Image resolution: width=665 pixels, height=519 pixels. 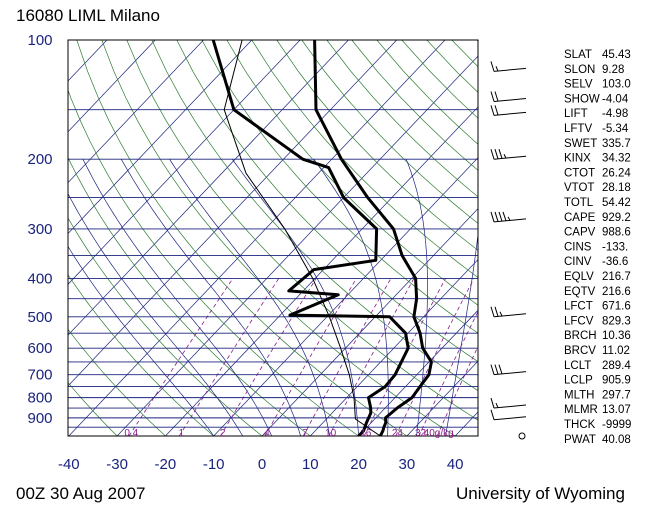 I want to click on index-name: BRCV, so click(x=580, y=351).